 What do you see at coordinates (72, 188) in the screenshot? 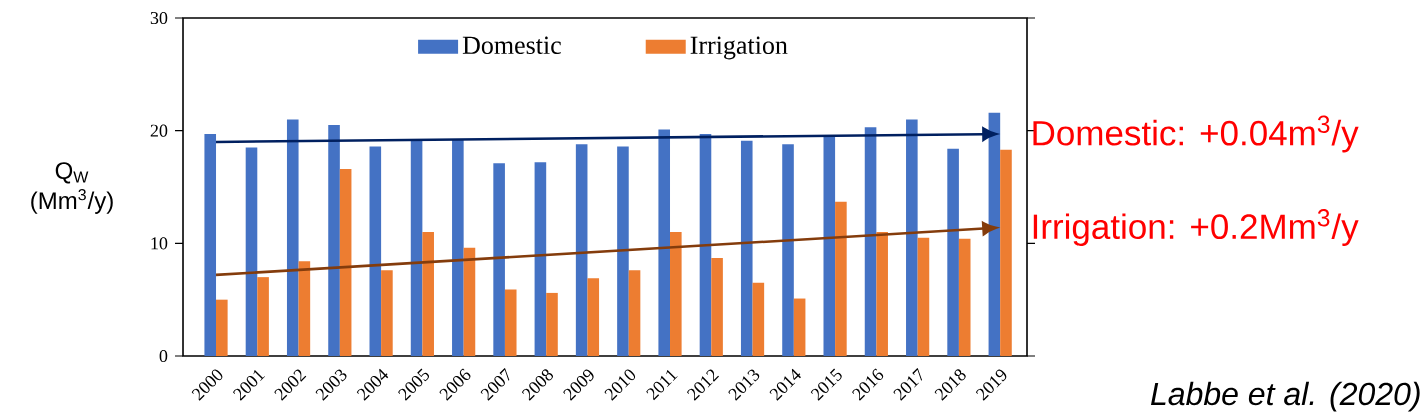
I see `y-axis-title: Q$_{W}$ (Mm$^{3}$/y)` at bounding box center [72, 188].